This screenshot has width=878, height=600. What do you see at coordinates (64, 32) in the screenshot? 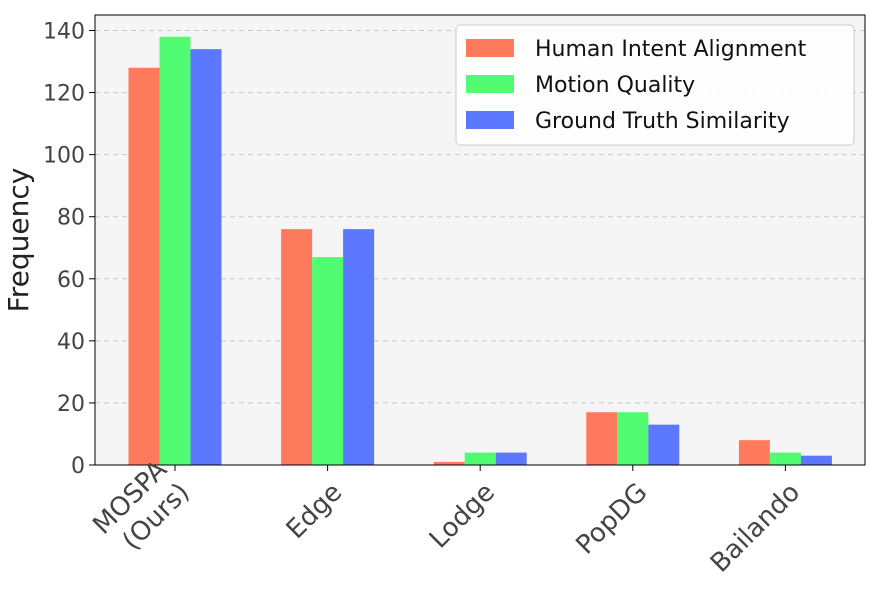
I see `y-tick-label: 140` at bounding box center [64, 32].